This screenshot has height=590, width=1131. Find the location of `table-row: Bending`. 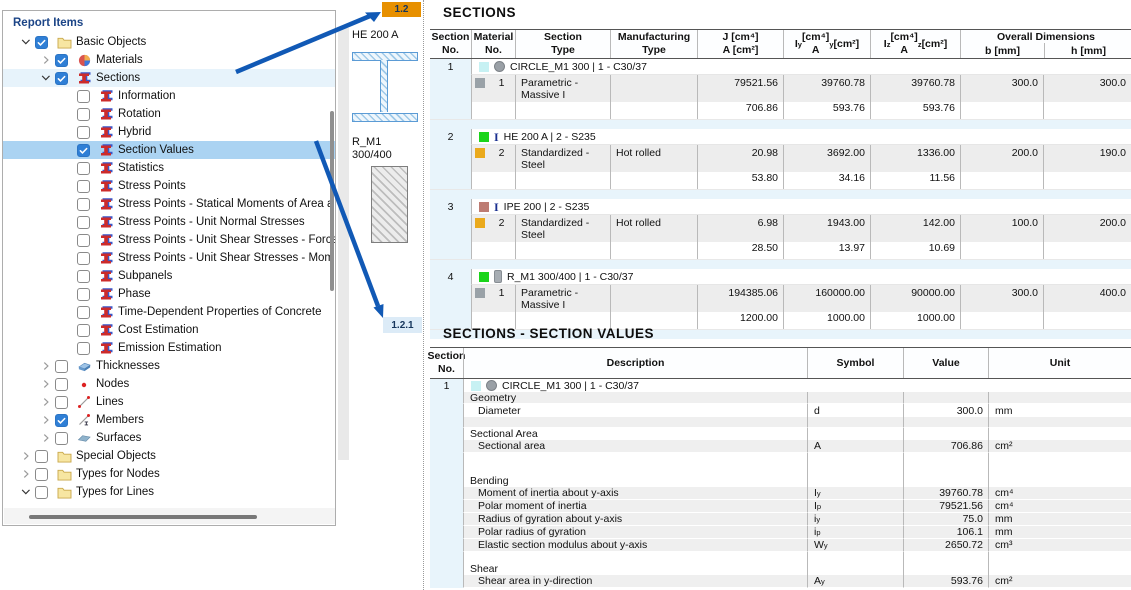

table-row: Bending is located at coordinates (780, 481).